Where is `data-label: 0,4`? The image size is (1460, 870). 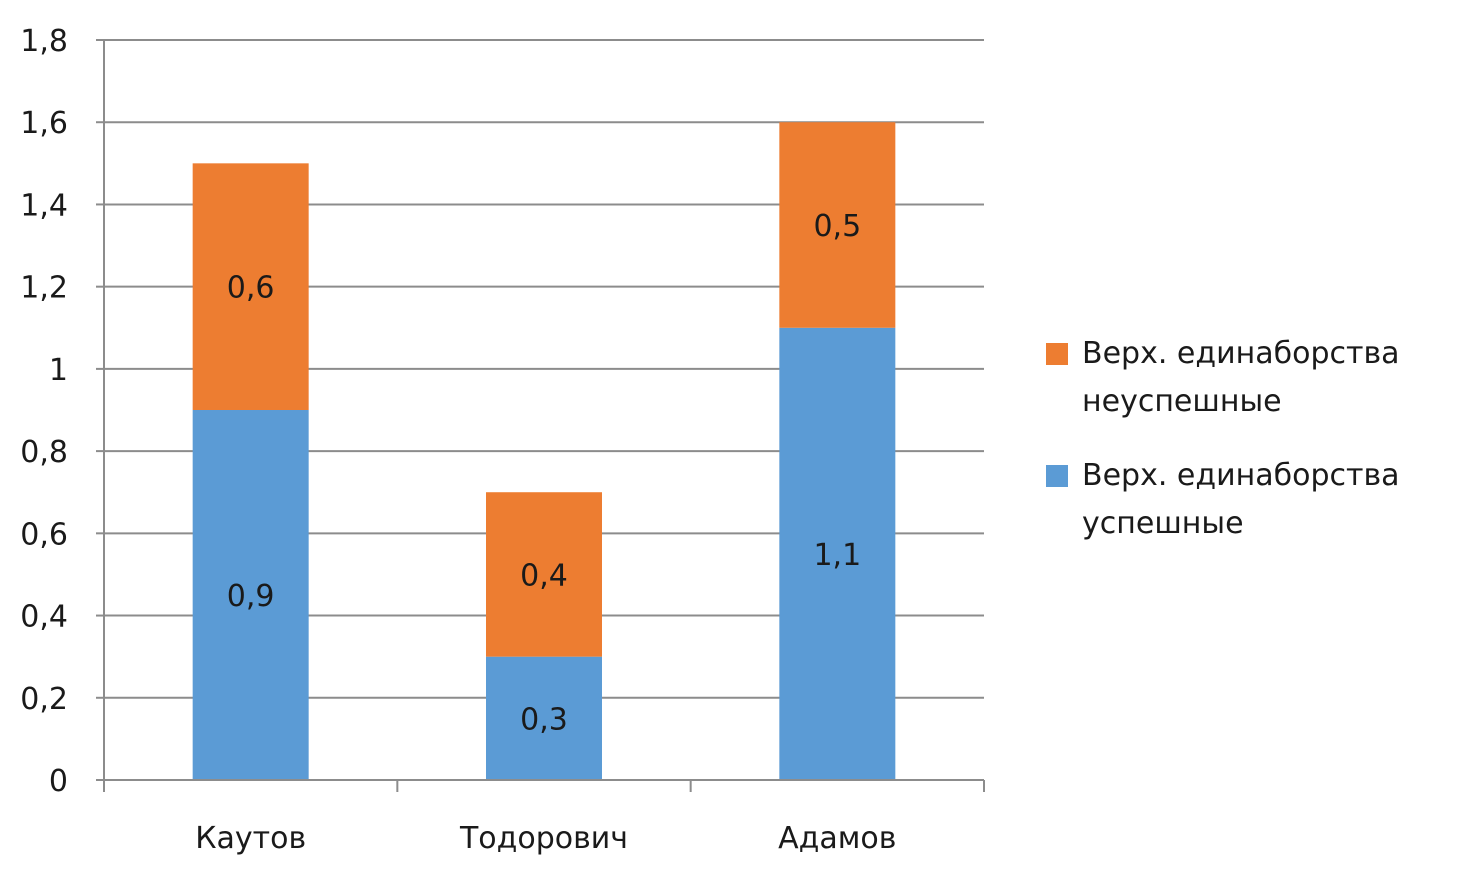 data-label: 0,4 is located at coordinates (544, 575).